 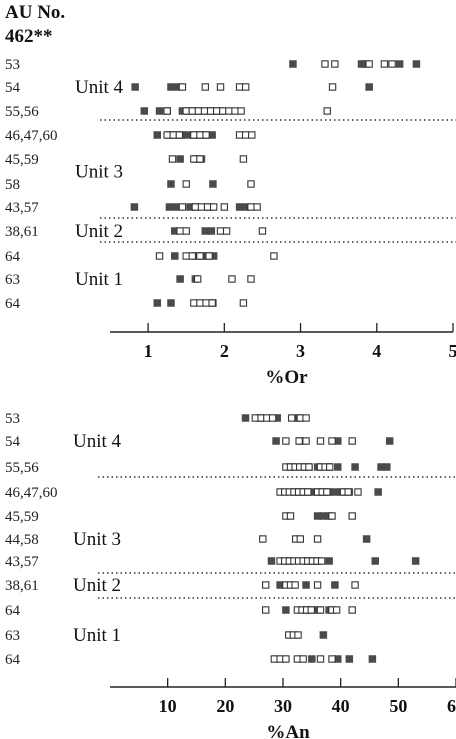 What do you see at coordinates (31, 136) in the screenshot?
I see `row-label: 46,47,60` at bounding box center [31, 136].